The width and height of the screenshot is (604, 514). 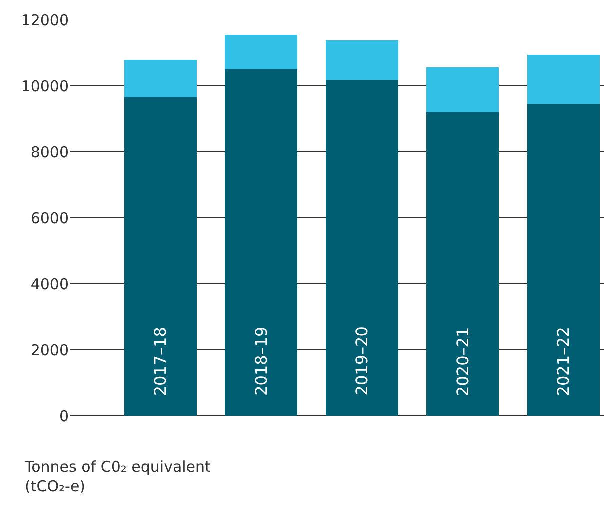 What do you see at coordinates (45, 86) in the screenshot?
I see `y-tick-label: 10000` at bounding box center [45, 86].